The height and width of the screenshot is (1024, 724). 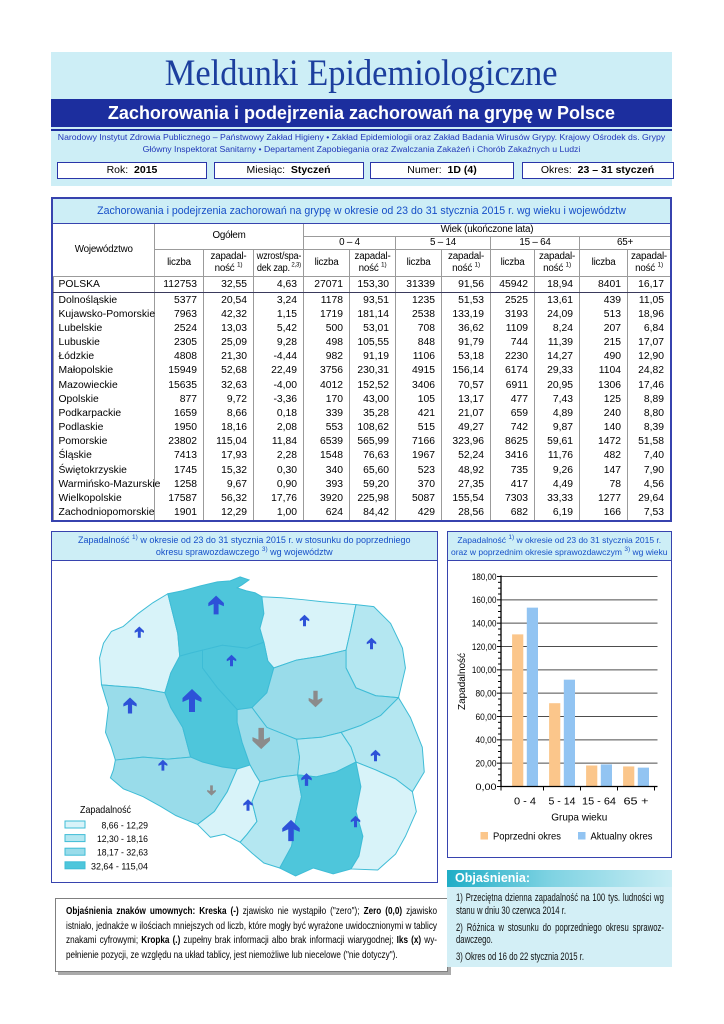 What do you see at coordinates (486, 740) in the screenshot?
I see `svg-text: 40,00` at bounding box center [486, 740].